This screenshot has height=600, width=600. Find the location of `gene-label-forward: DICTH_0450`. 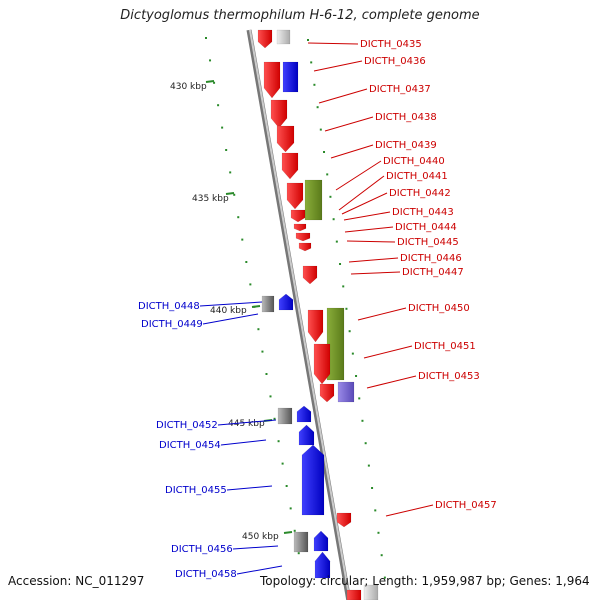

gene-label-forward: DICTH_0450 is located at coordinates (439, 308).